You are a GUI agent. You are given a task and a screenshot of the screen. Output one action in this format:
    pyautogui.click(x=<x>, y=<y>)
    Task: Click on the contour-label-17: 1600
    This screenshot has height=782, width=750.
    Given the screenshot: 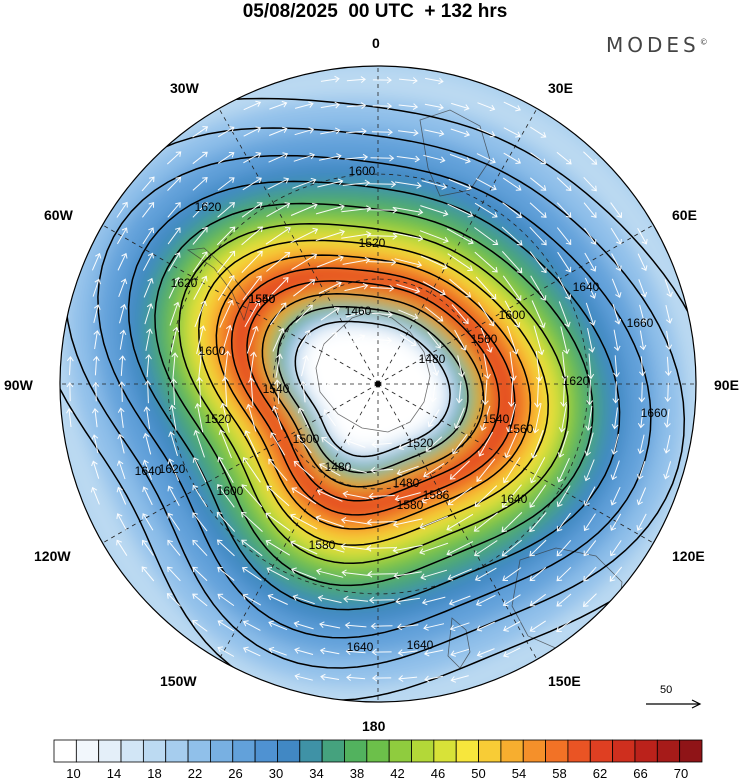 What is the action you would take?
    pyautogui.click(x=362, y=171)
    